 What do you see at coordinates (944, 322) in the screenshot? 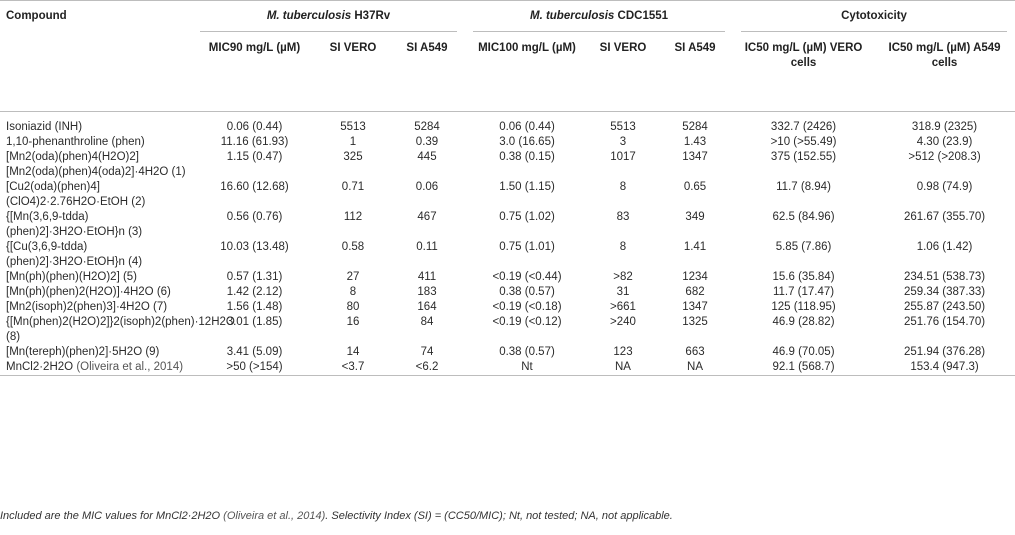
I see `value-cell: 251.76 (154.70)` at bounding box center [944, 322].